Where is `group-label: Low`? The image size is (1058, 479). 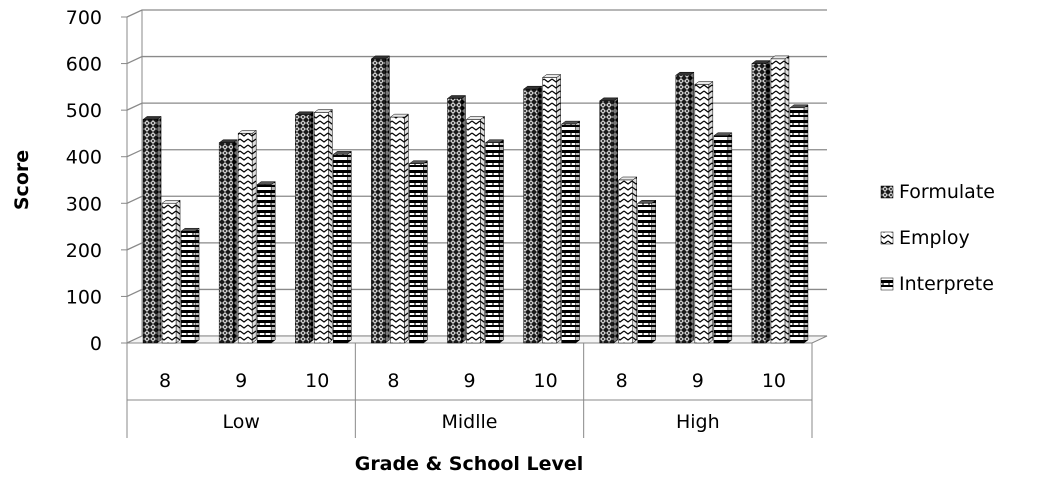
group-label: Low is located at coordinates (240, 422).